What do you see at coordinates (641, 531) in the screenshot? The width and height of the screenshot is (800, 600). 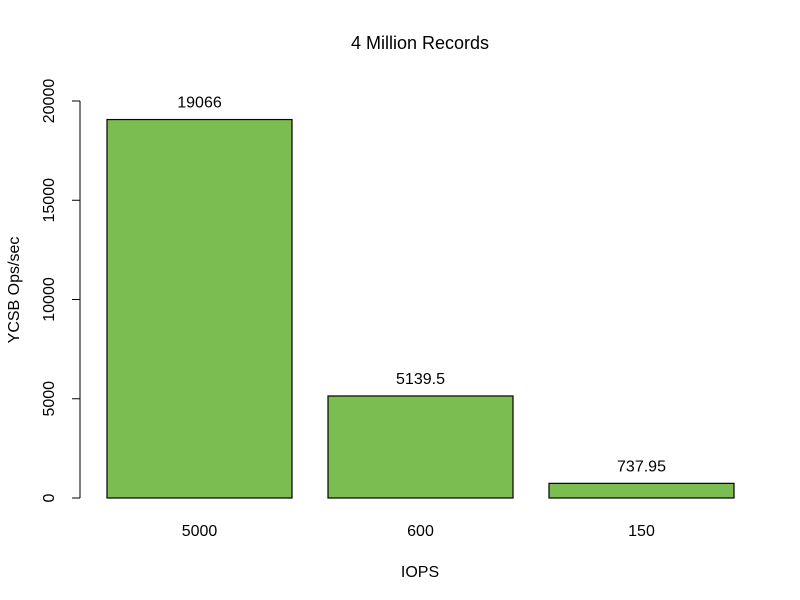 I see `x-tick-label: 150` at bounding box center [641, 531].